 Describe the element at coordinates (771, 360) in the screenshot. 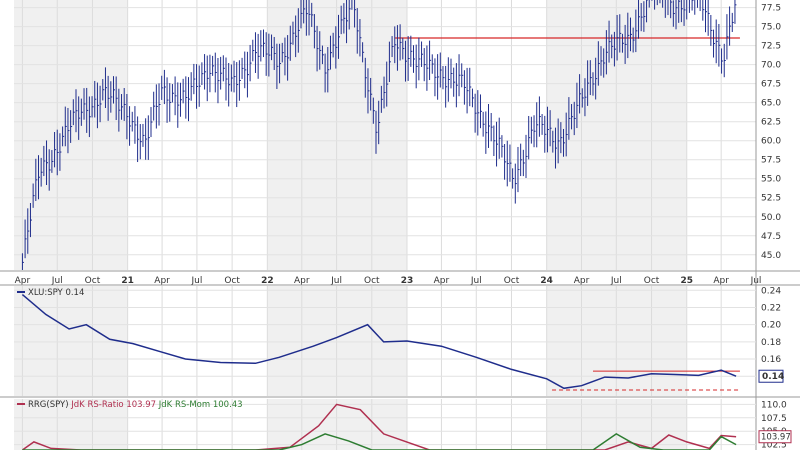

I see `ratio-tick-label: 0.16` at that location.